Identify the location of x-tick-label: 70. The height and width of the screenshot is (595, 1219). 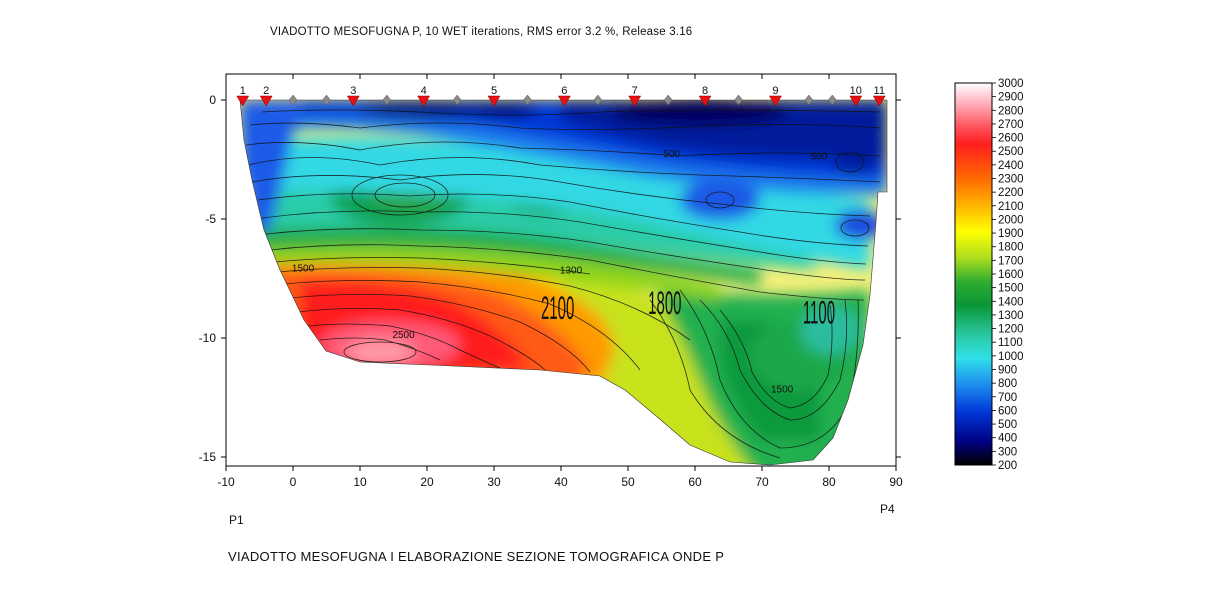
(762, 482).